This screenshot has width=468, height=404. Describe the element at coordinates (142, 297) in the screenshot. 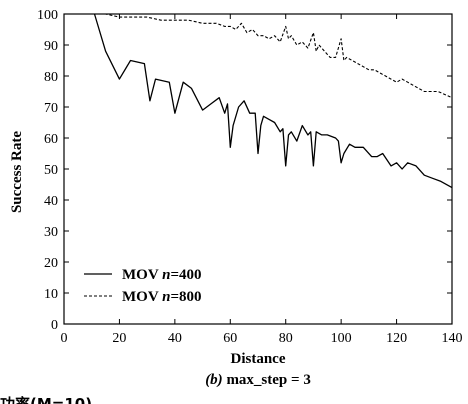

I see `legend-label-n800-prefix: MOV` at that location.